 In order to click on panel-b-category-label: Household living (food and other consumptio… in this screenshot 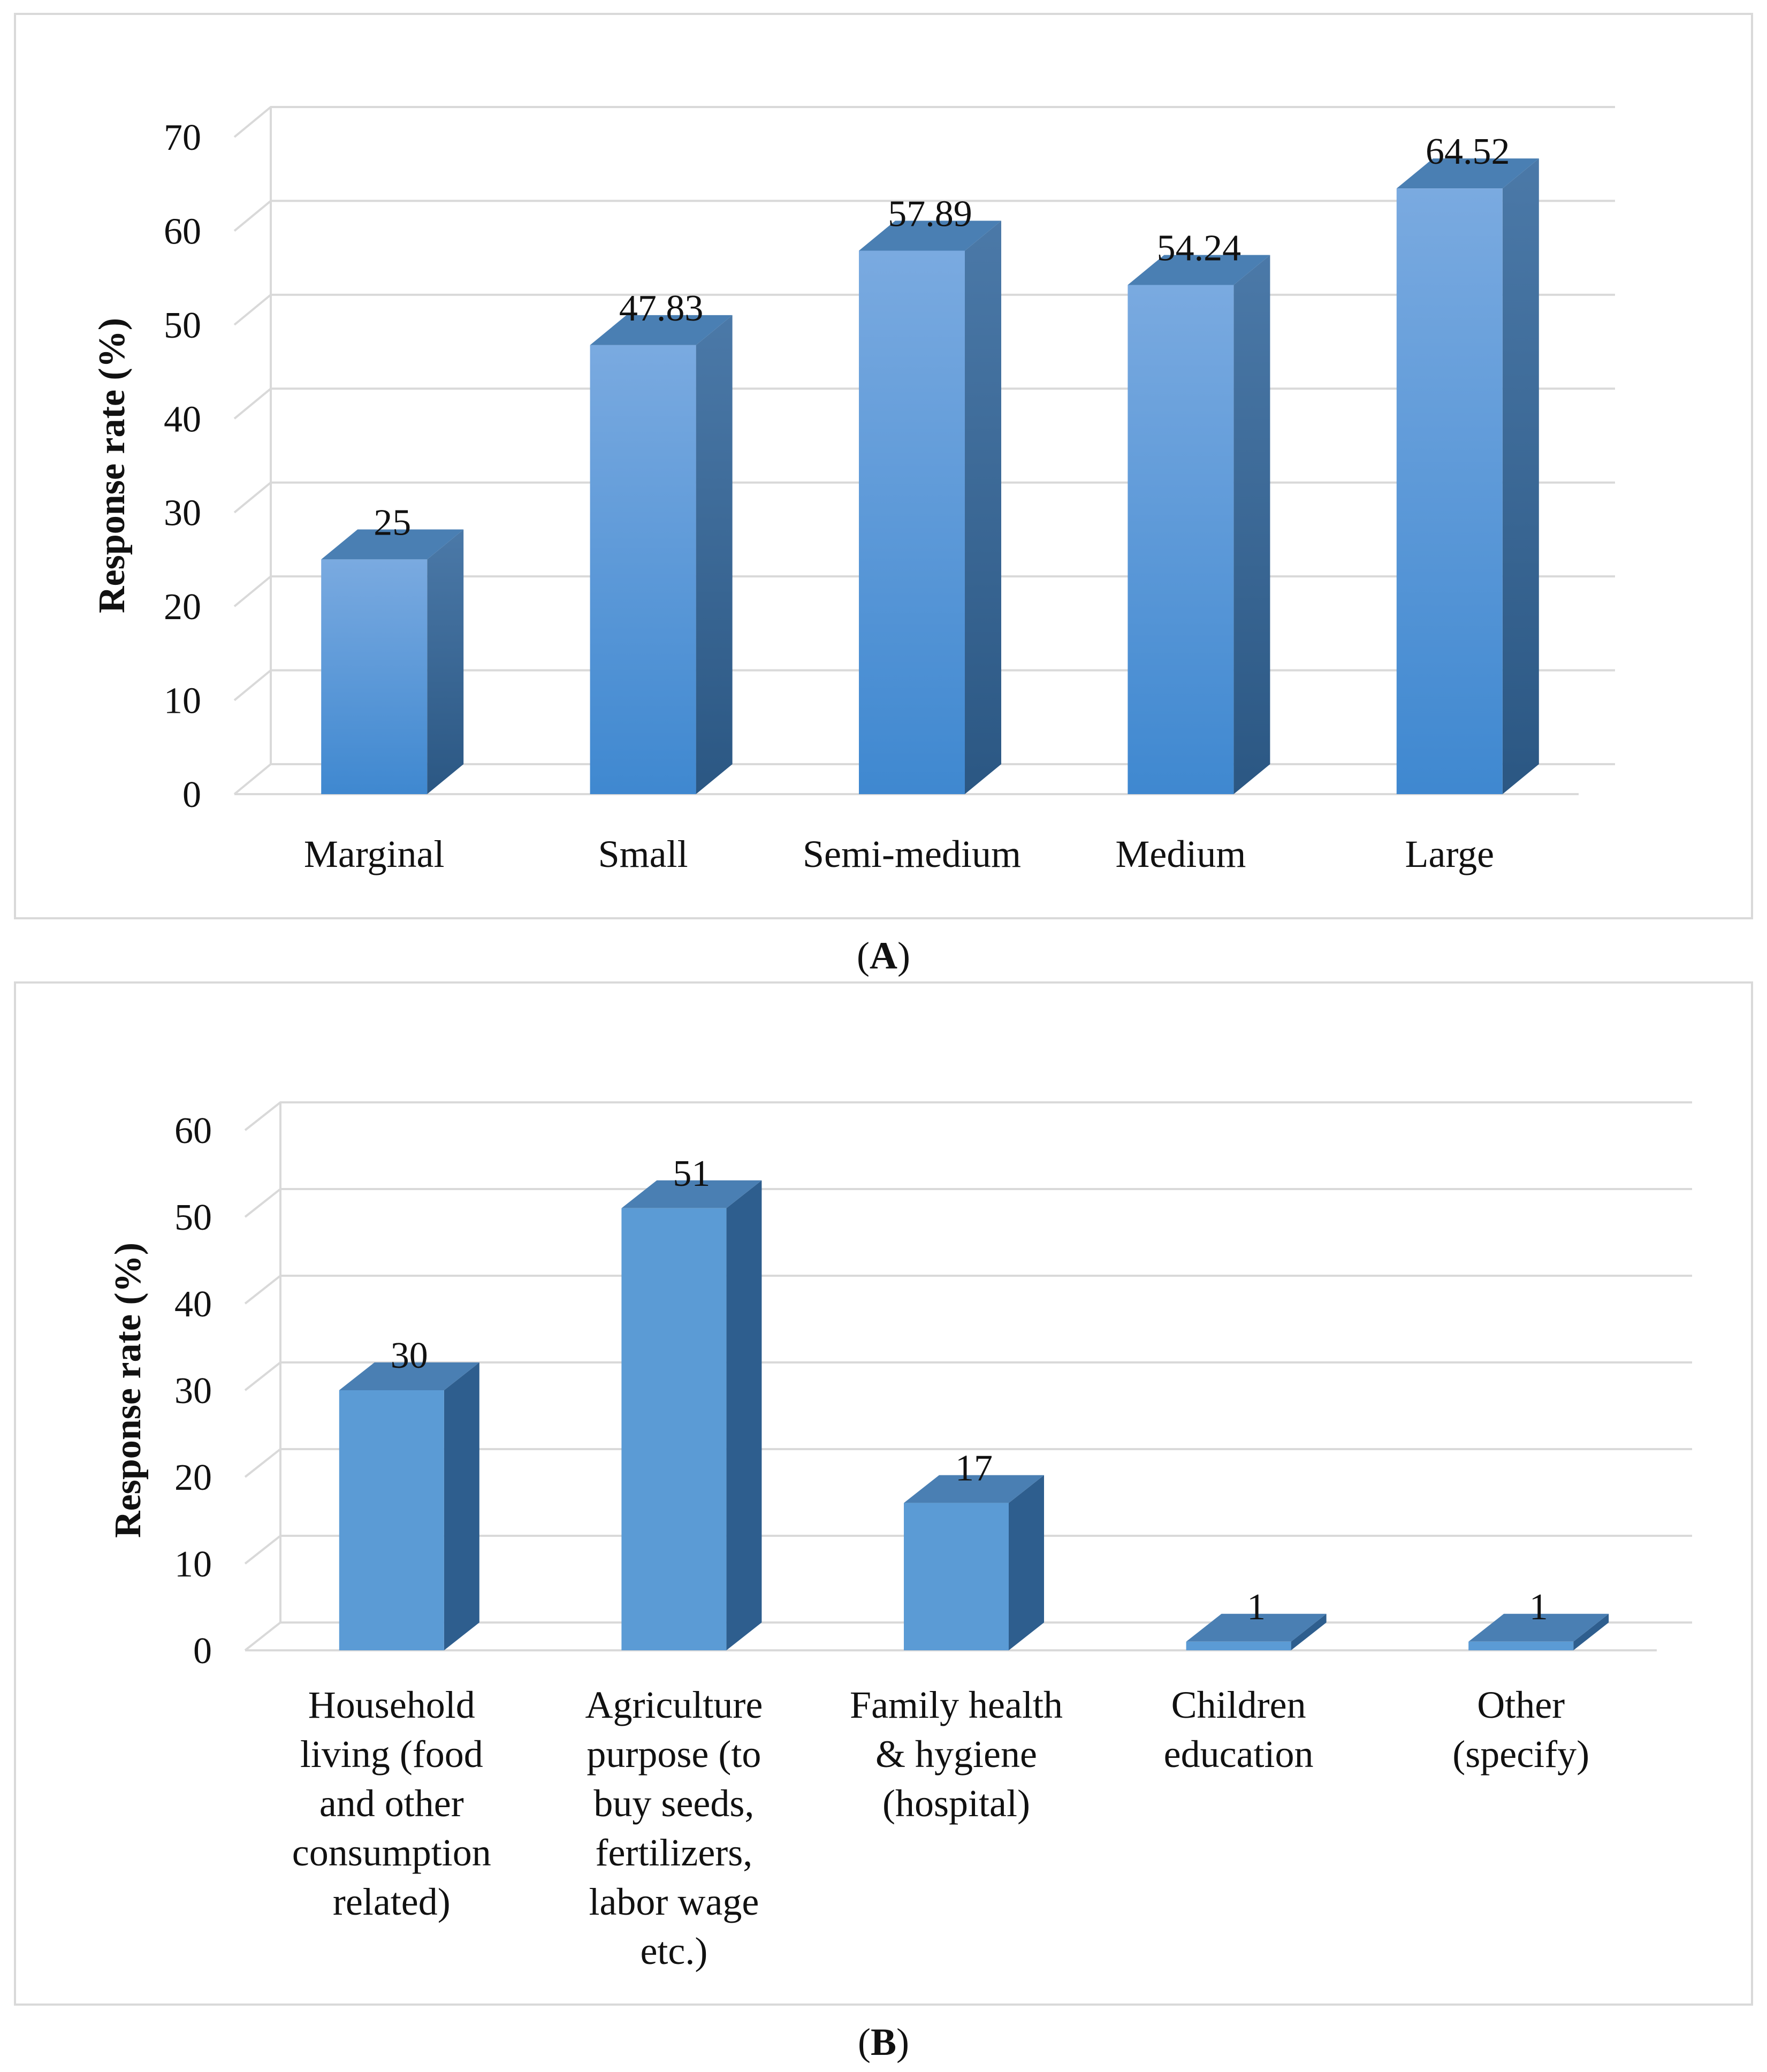, I will do `click(391, 1804)`.